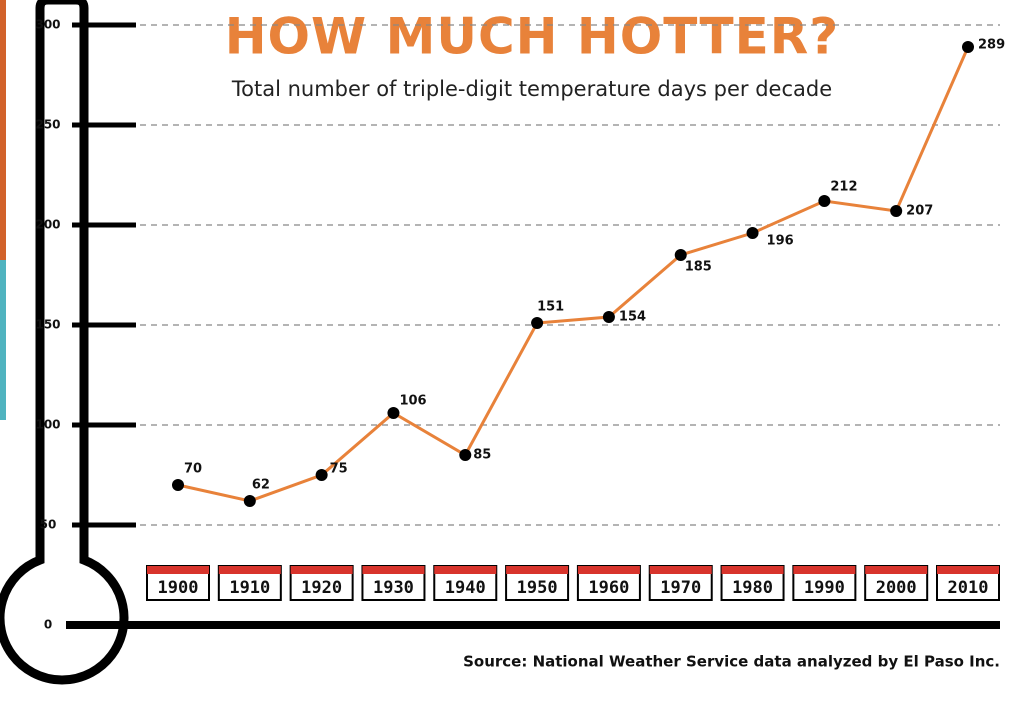 This screenshot has height=702, width=1028. I want to click on x-tick-label: 1980, so click(752, 588).